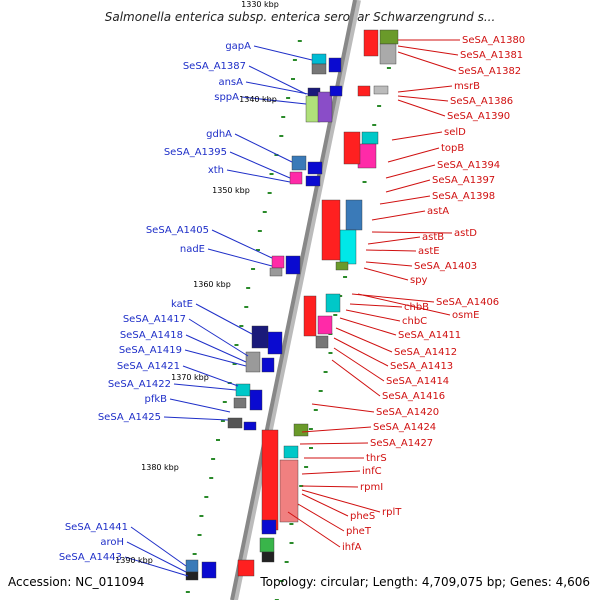  Describe the element at coordinates (134, 560) in the screenshot. I see `kbp-label: 1390 kbp` at that location.